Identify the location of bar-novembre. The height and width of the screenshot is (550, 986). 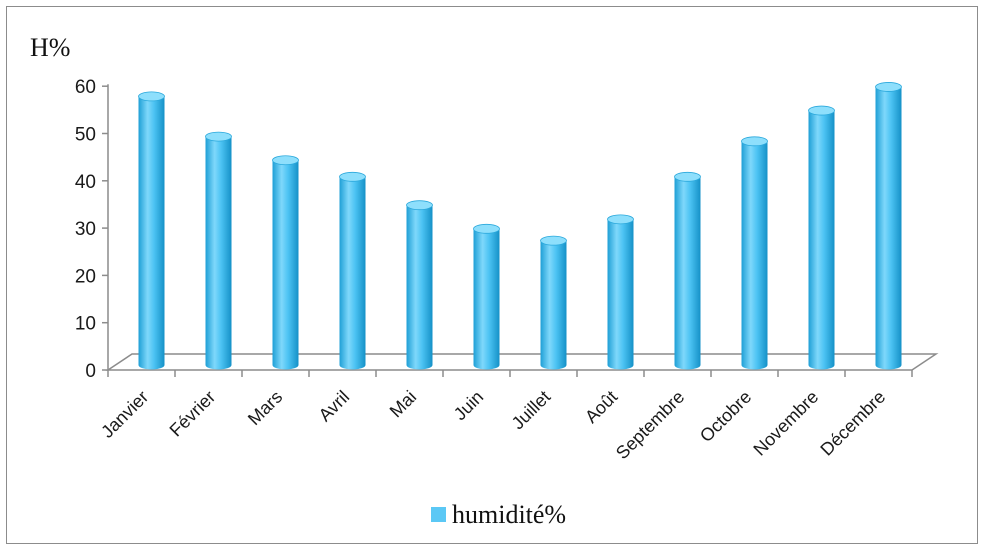
(821, 237).